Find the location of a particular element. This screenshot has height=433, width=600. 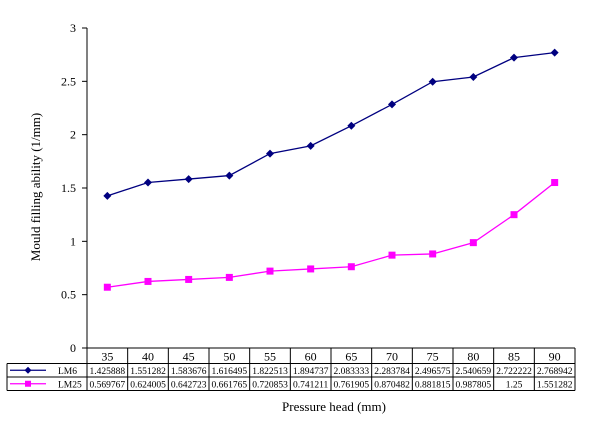

x-axis-title: Pressure head (mm) is located at coordinates (334, 406).